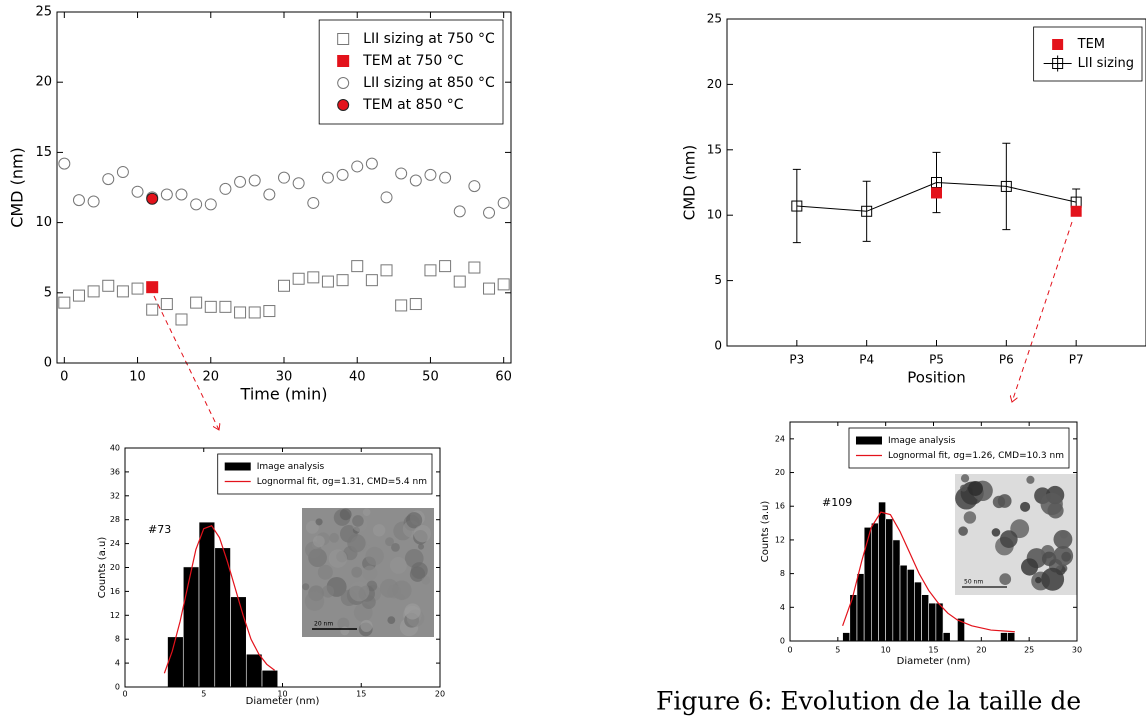  I want to click on x-tick-label: P6, so click(1006, 360).